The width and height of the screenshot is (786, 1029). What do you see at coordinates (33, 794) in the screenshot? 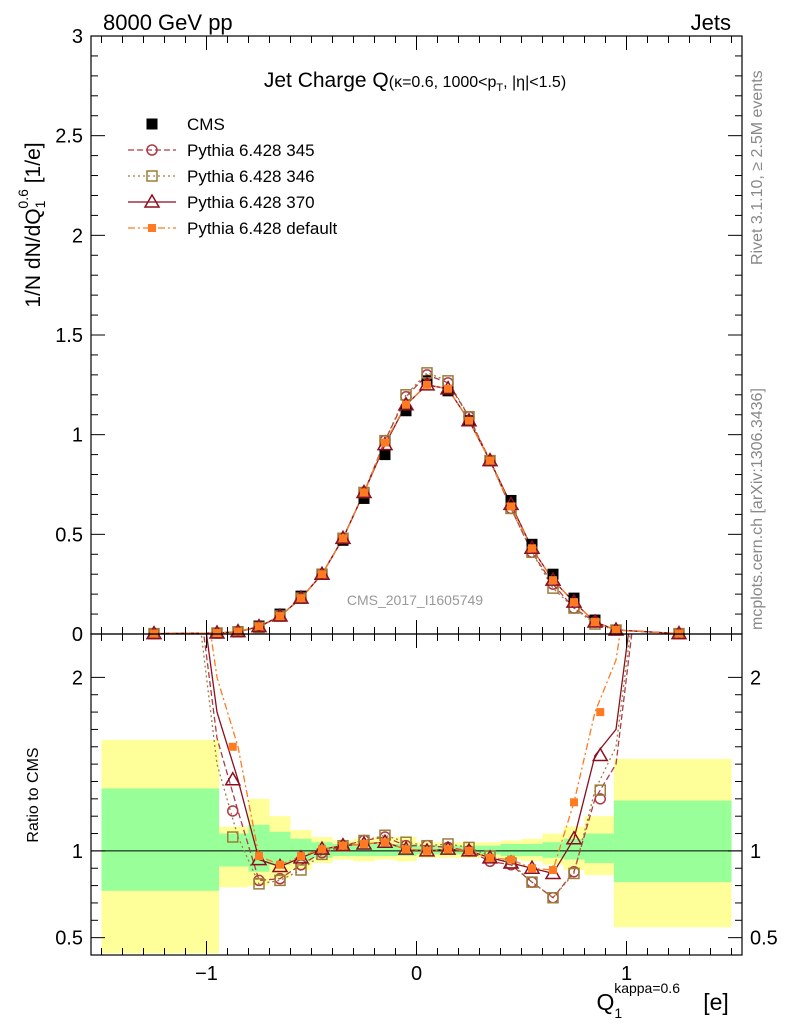
I see `ratio-y-axis-label: Ratio to CMS` at bounding box center [33, 794].